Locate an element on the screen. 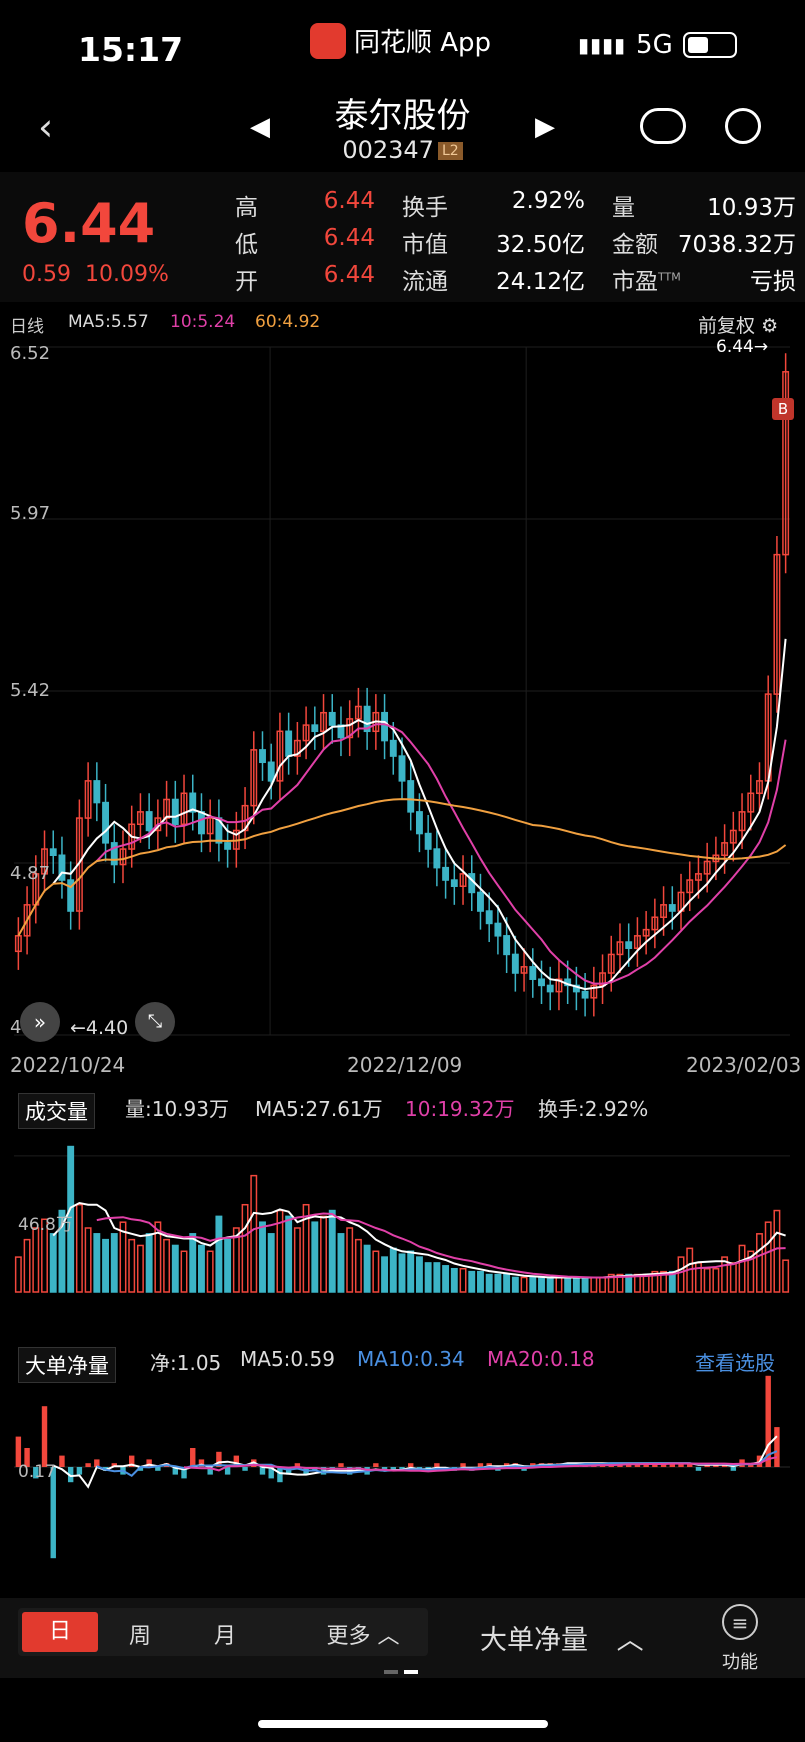  bignet-ma5-line is located at coordinates (415, 1462).